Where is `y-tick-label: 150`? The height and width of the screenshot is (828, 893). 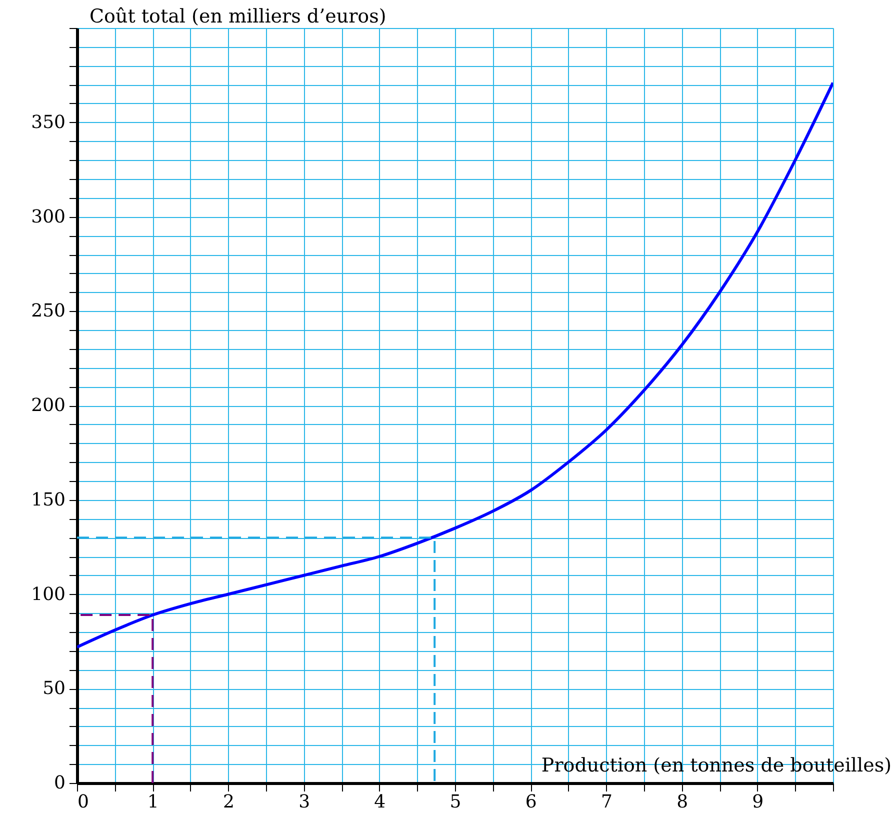
y-tick-label: 150 is located at coordinates (48, 499).